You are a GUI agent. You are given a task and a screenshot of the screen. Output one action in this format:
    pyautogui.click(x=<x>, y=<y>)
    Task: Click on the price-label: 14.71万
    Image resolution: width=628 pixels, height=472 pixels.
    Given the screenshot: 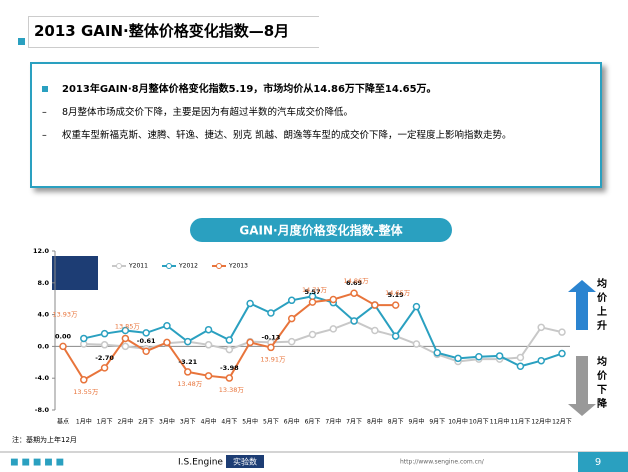 What is the action you would take?
    pyautogui.click(x=315, y=290)
    